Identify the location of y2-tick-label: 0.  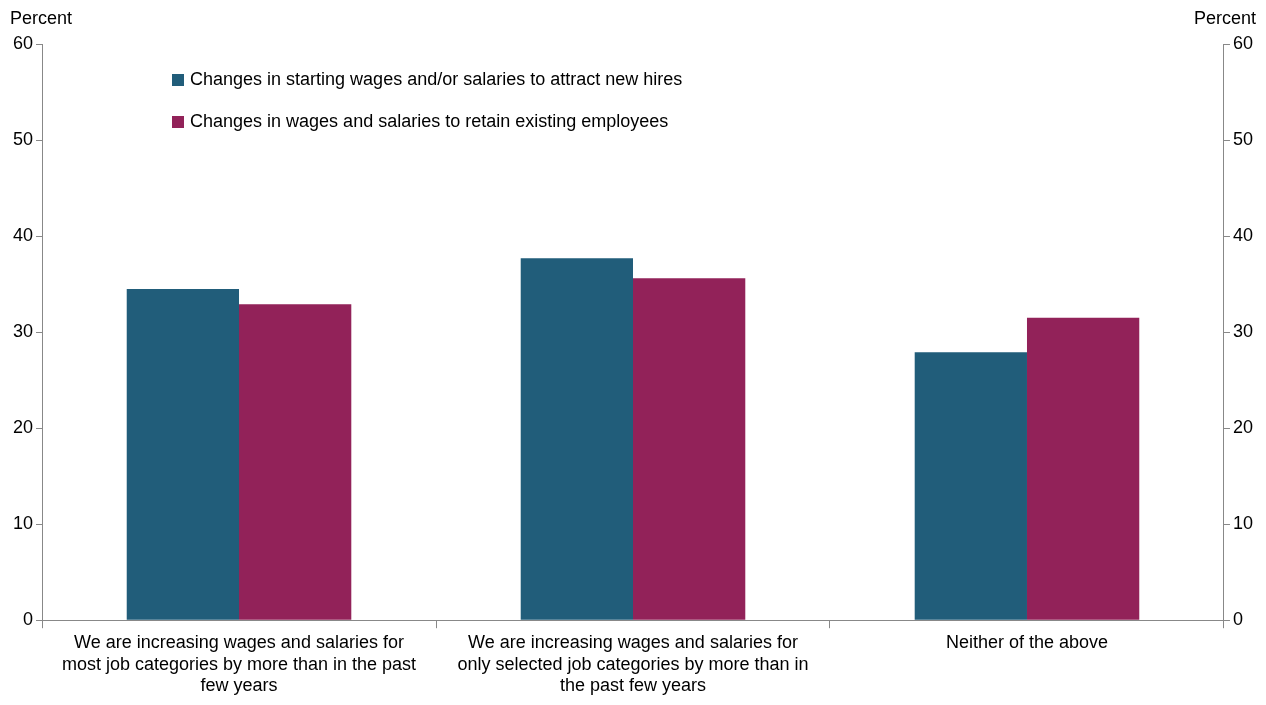
(1237, 619).